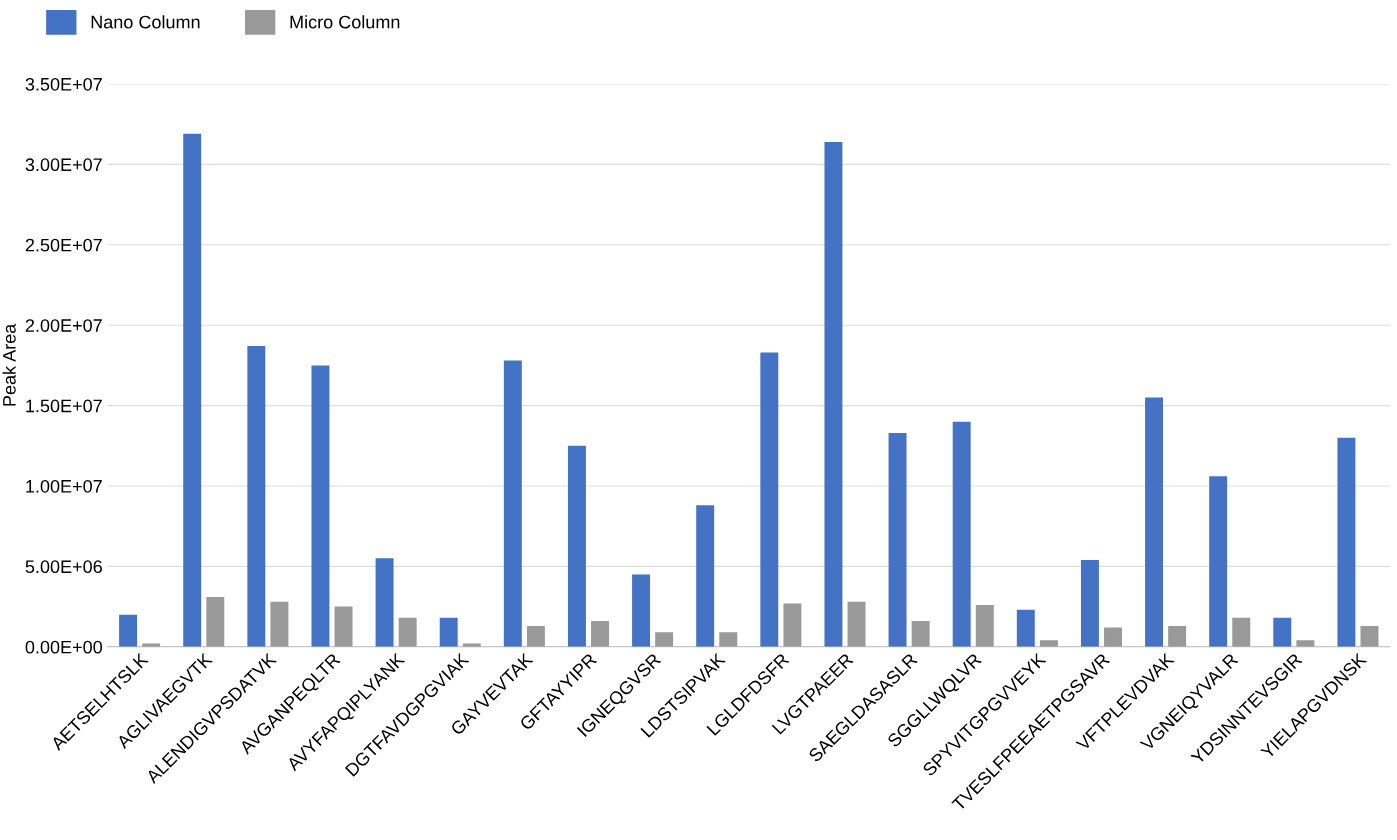 Image resolution: width=1397 pixels, height=840 pixels. What do you see at coordinates (64, 406) in the screenshot?
I see `y-tick-label: 1.50E+07` at bounding box center [64, 406].